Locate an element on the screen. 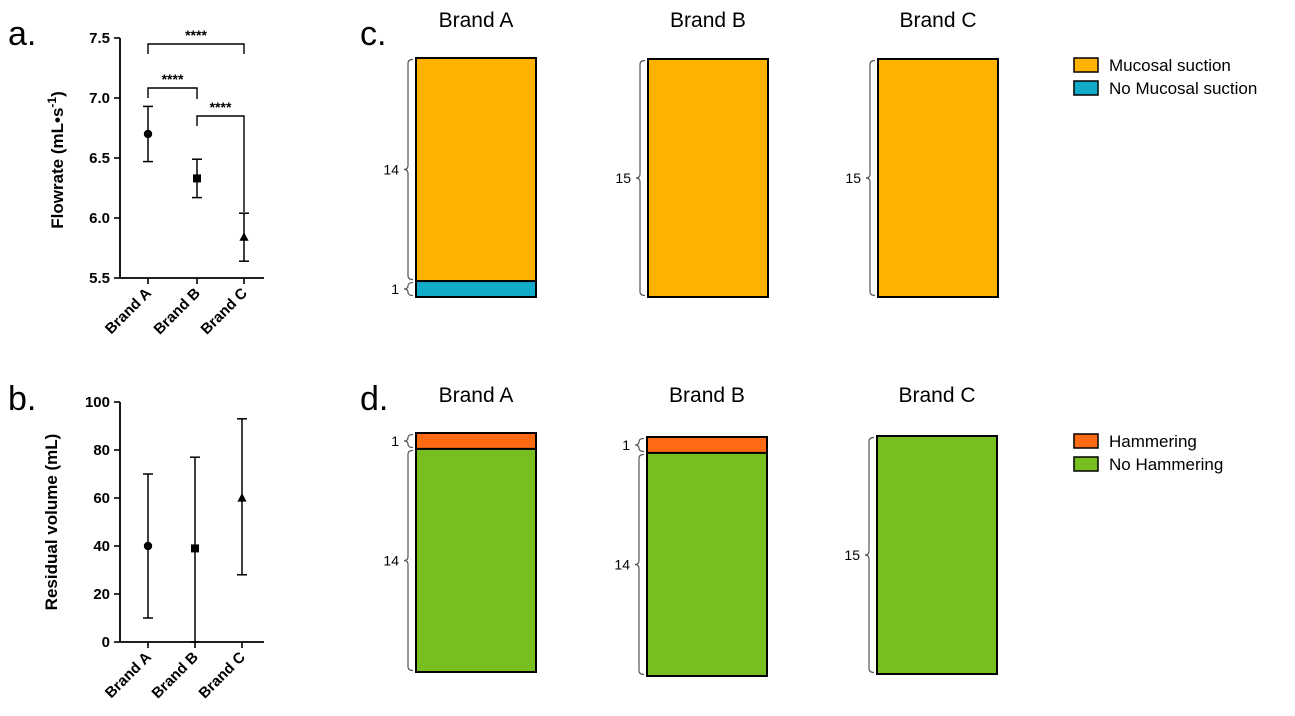  panel-a-y-tick-label: 5.5 is located at coordinates (99, 278).